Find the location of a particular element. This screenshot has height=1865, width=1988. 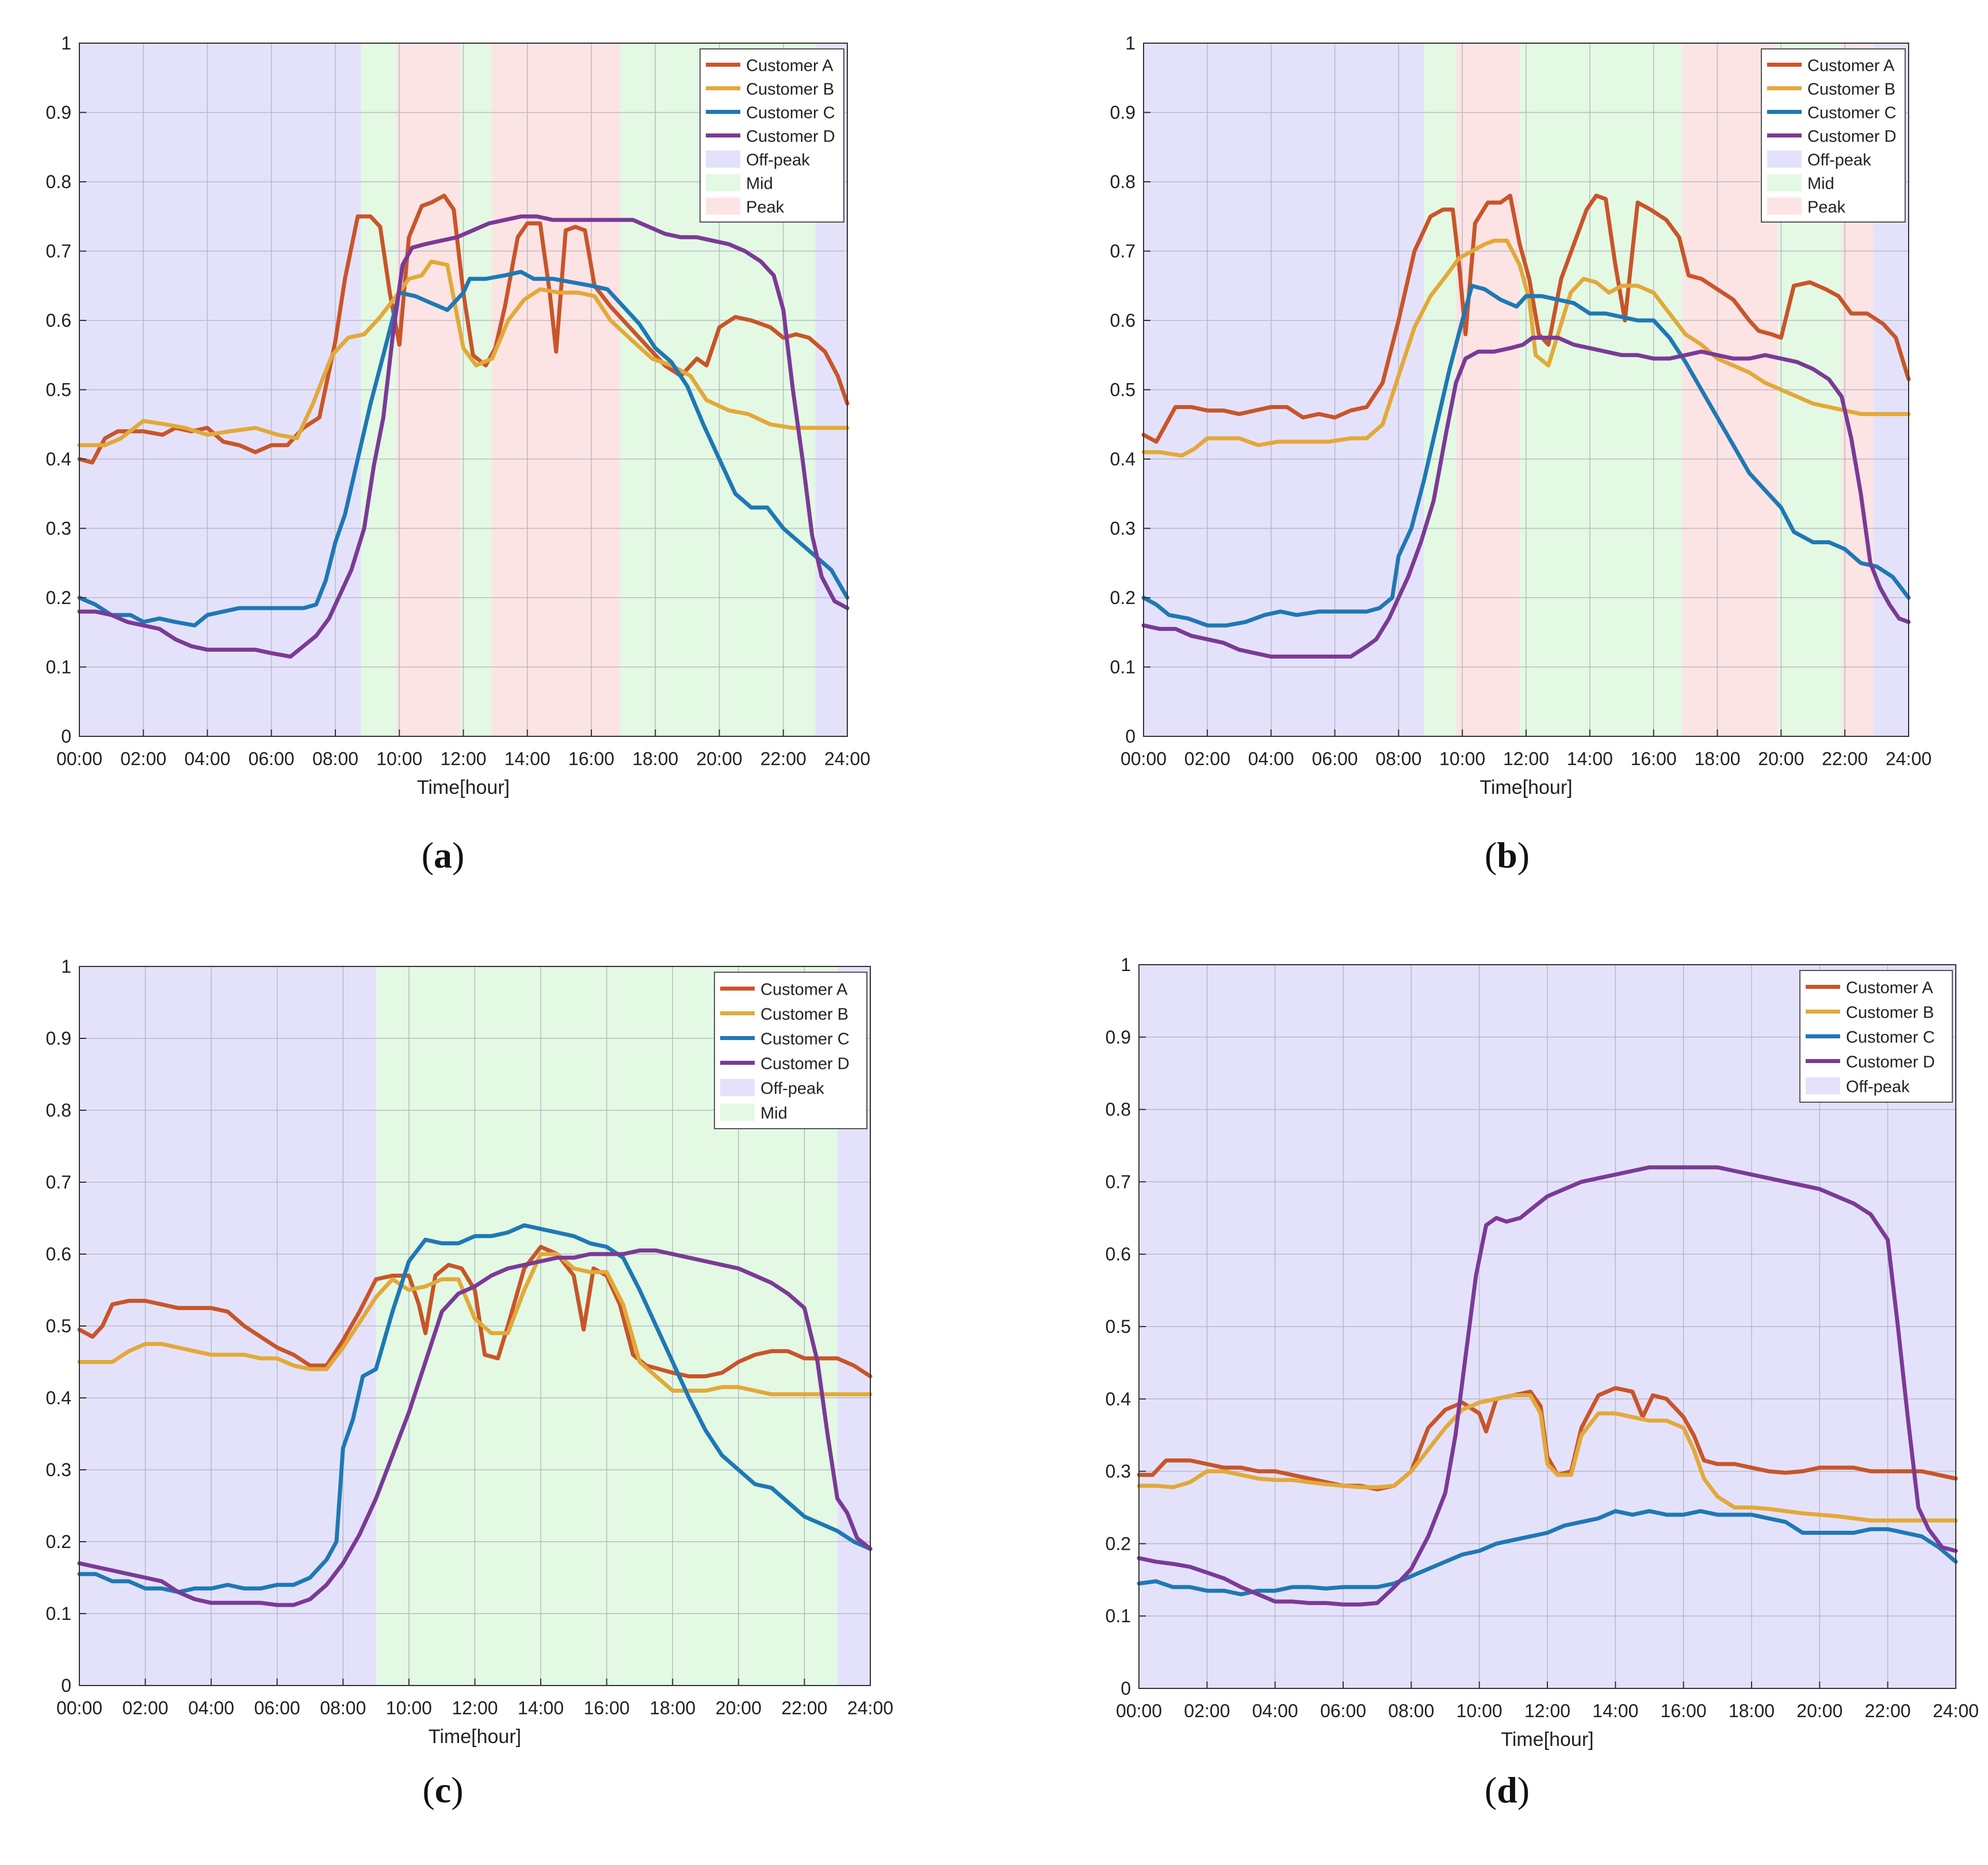

x-tick-label-a-1: 02:00 is located at coordinates (143, 758).